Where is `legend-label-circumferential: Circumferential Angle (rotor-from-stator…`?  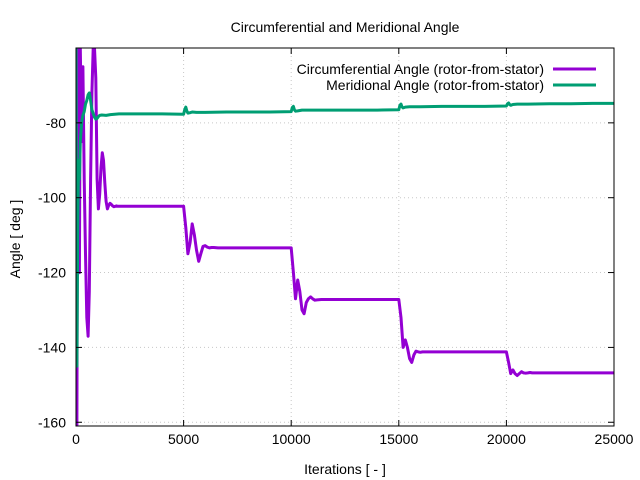 legend-label-circumferential: Circumferential Angle (rotor-from-stator… is located at coordinates (420, 69).